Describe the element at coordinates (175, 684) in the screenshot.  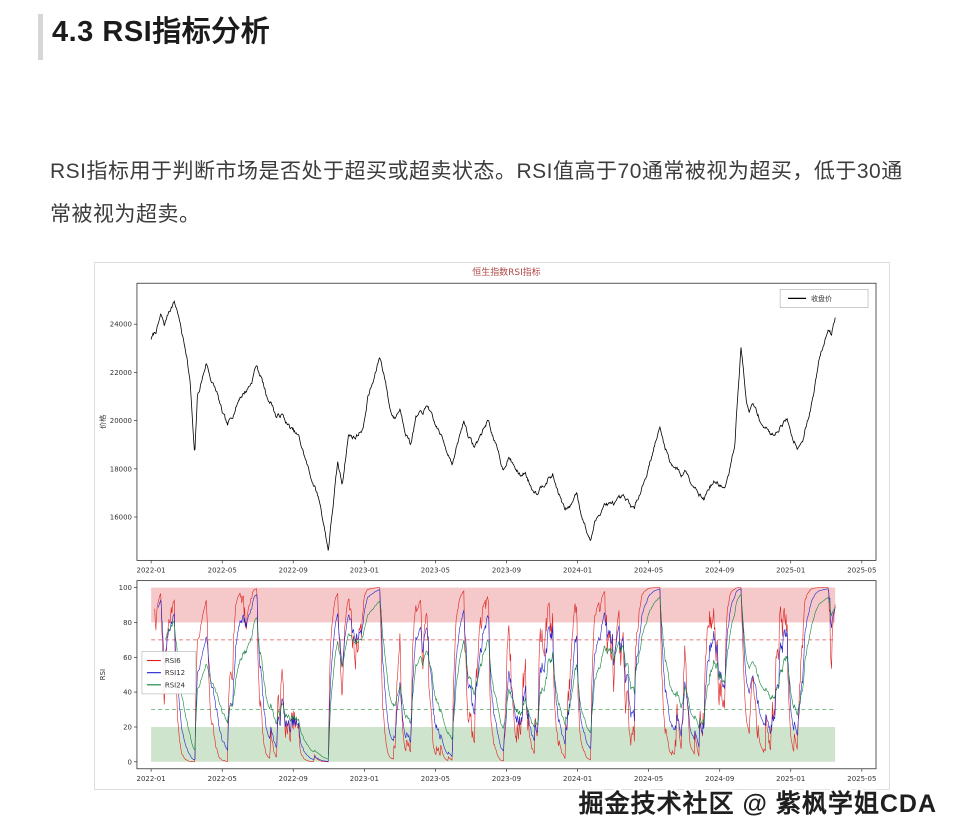
I see `svg-text: RSI24` at that location.